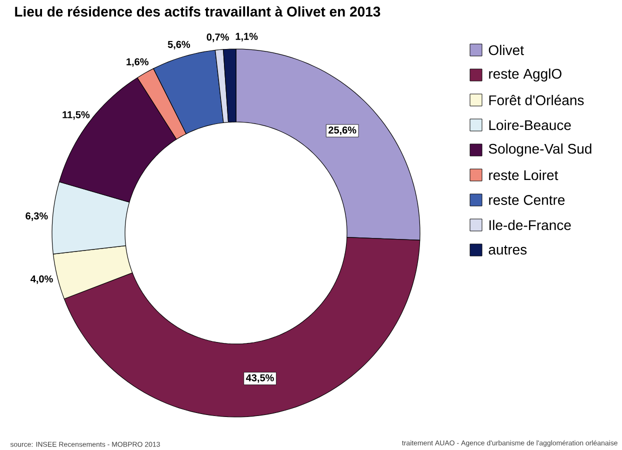  I want to click on chart-title: Lieu de résidence des actifs travaillant à Olivet en 2013, so click(197, 11).